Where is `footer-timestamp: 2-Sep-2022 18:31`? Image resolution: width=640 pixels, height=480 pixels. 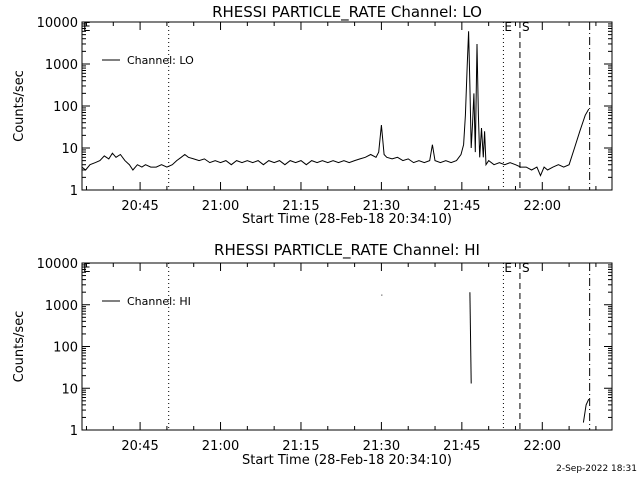 footer-timestamp: 2-Sep-2022 18:31 is located at coordinates (596, 469).